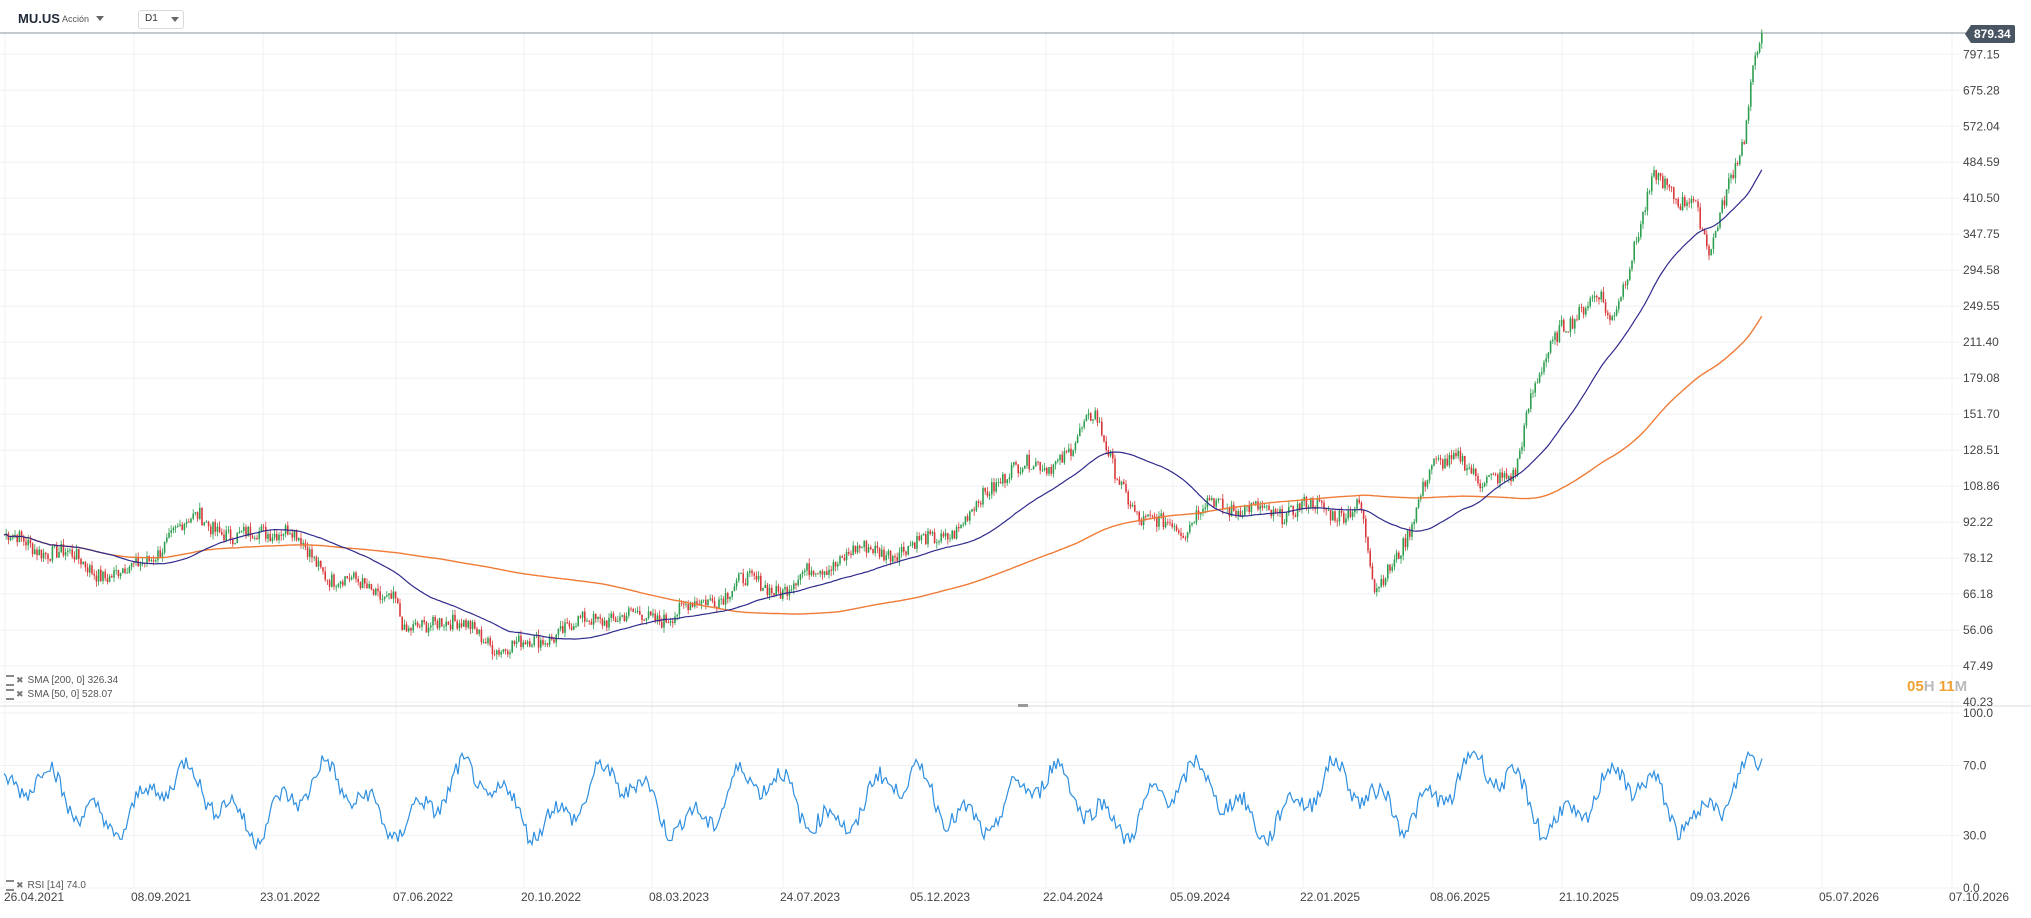  I want to click on y-tick-label: 47.49, so click(1978, 666).